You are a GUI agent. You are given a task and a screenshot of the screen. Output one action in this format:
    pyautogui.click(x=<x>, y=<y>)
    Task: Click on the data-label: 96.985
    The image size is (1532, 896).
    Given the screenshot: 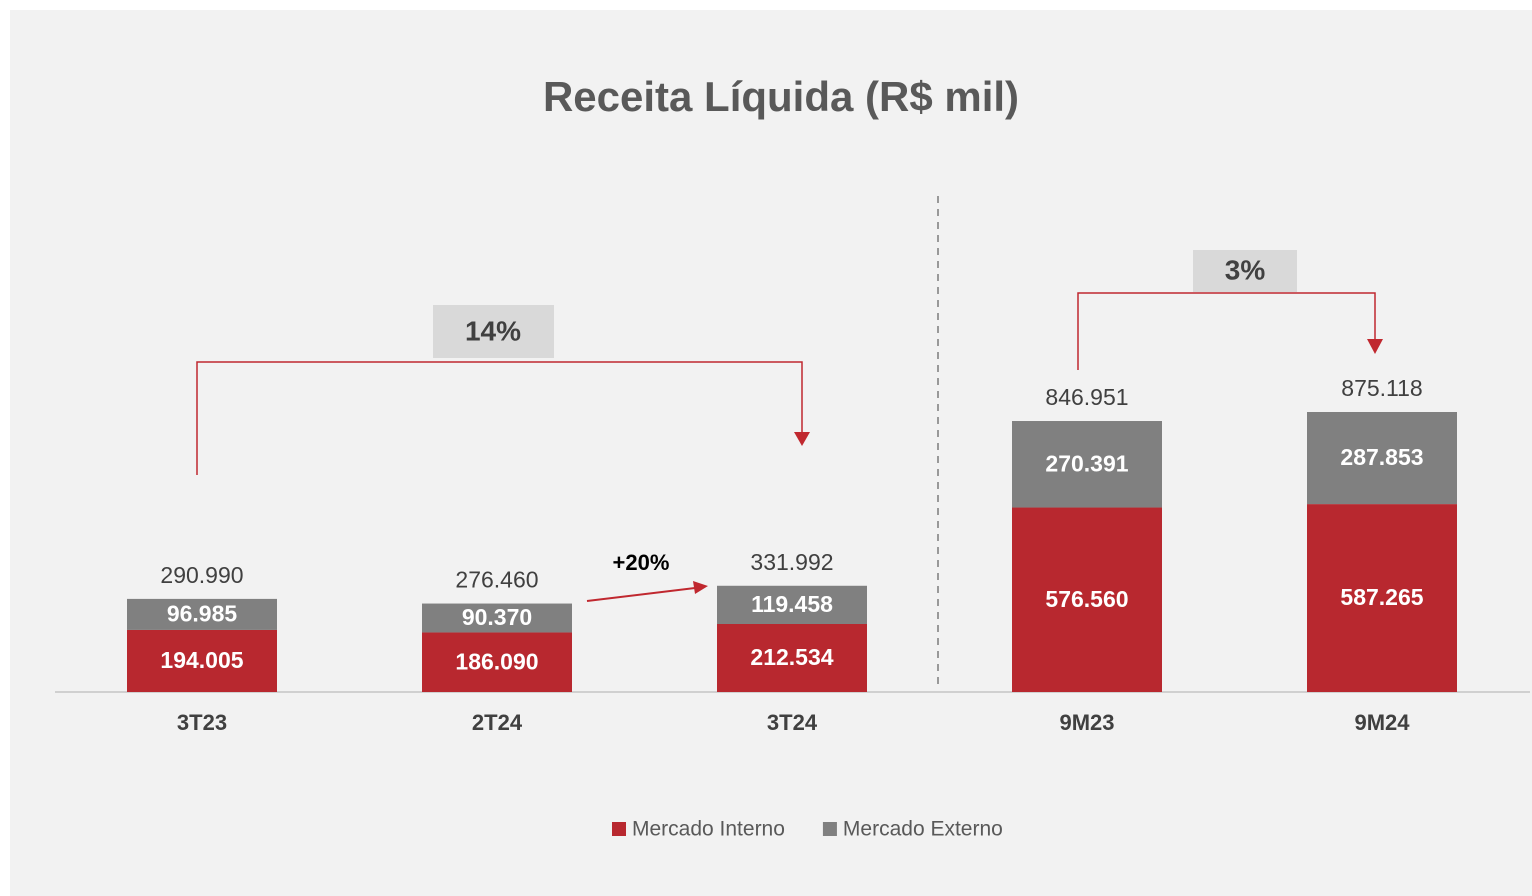 What is the action you would take?
    pyautogui.click(x=202, y=613)
    